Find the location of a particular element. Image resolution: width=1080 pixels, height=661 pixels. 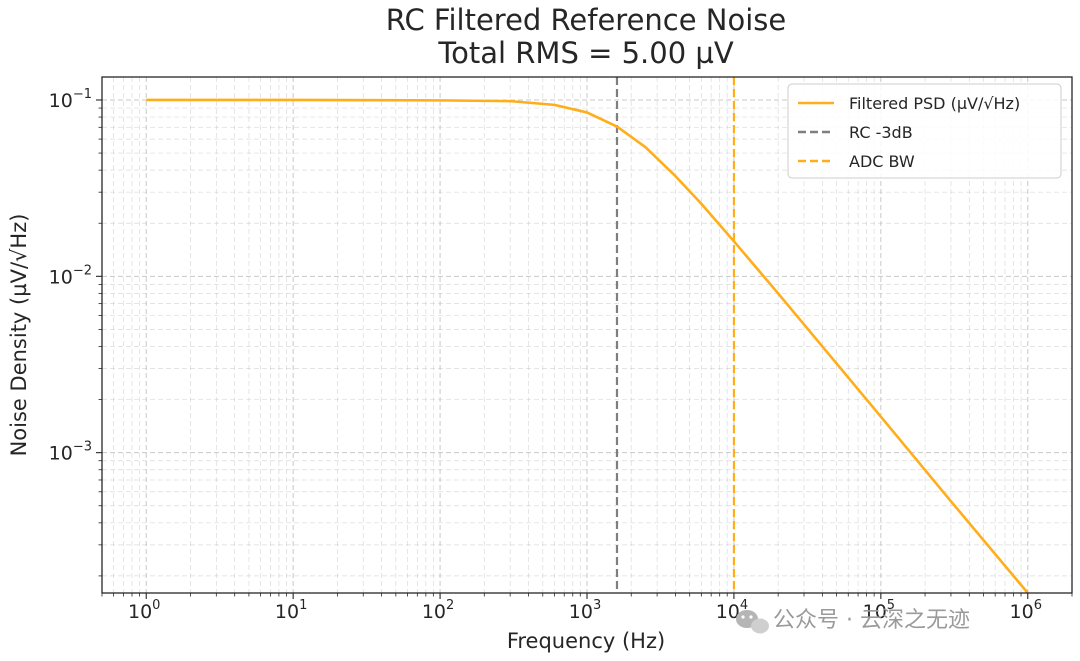

watermark: 公众号 · 云深之无迹 is located at coordinates (853, 621).